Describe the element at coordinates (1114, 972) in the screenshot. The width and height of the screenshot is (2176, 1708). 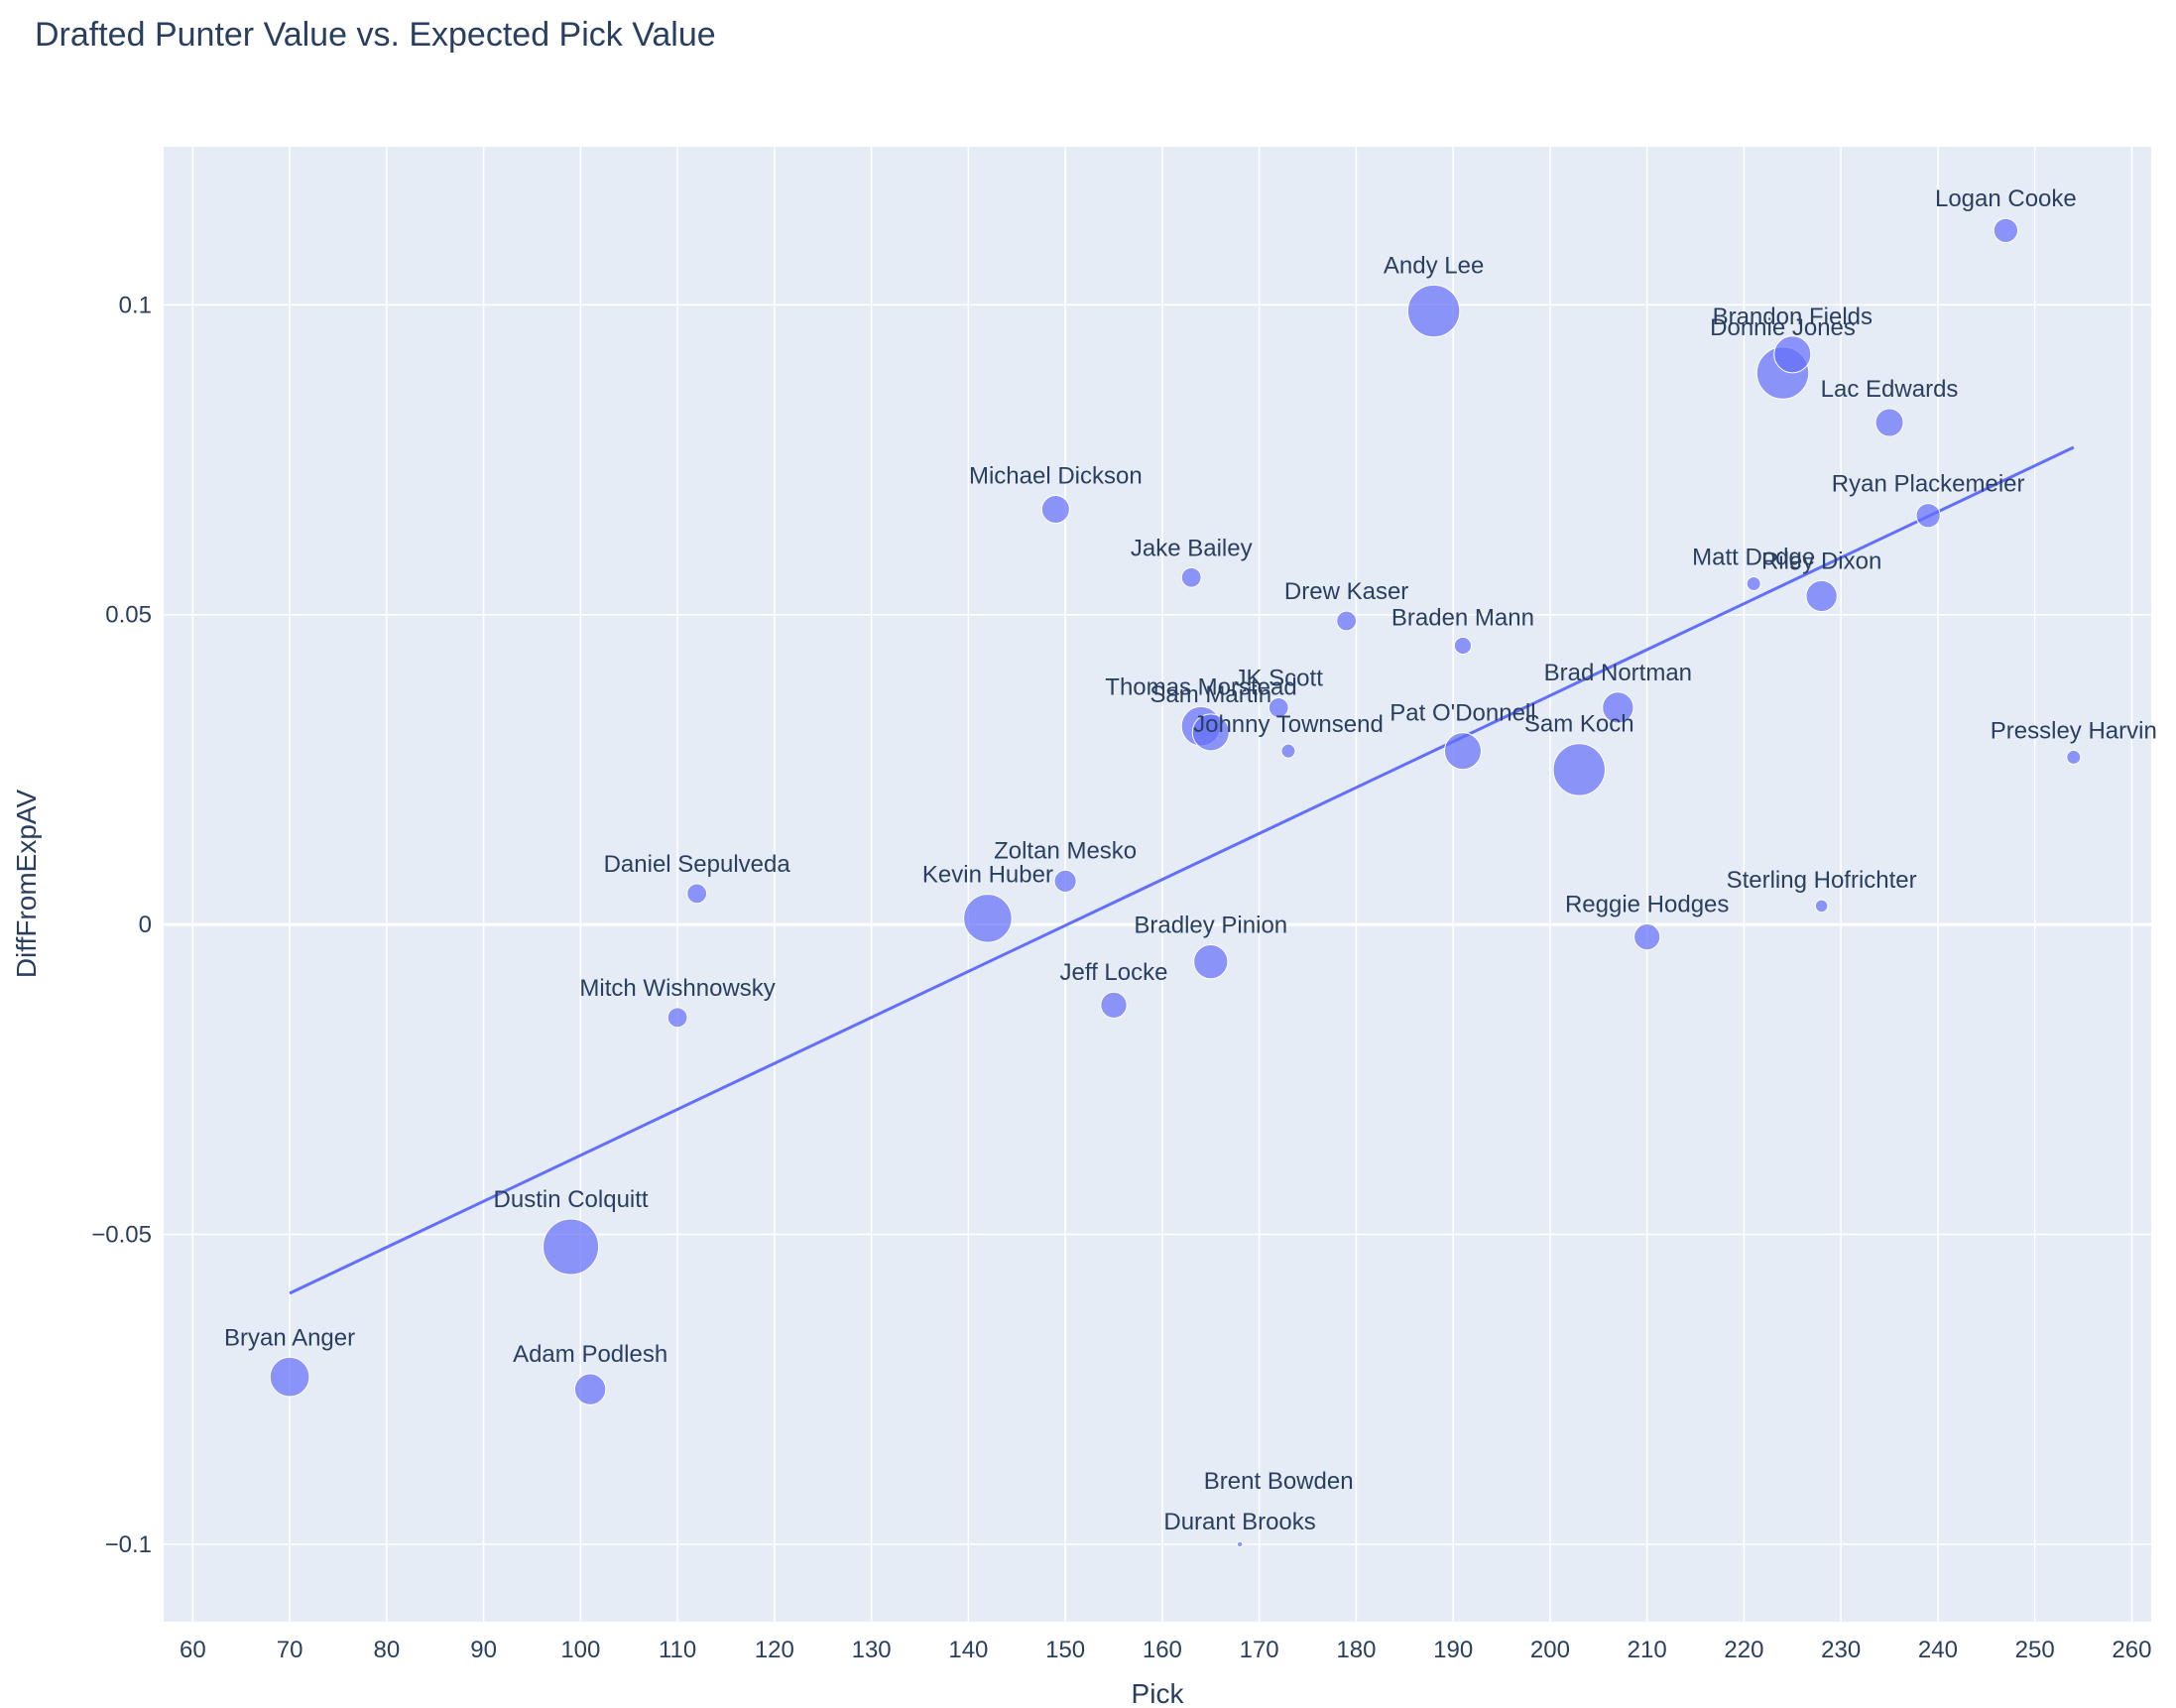
I see `point-label: Jeff Locke` at that location.